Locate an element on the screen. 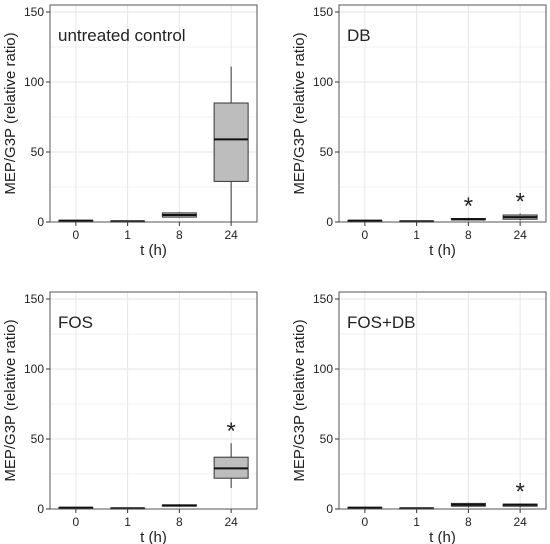  box-body is located at coordinates (231, 142).